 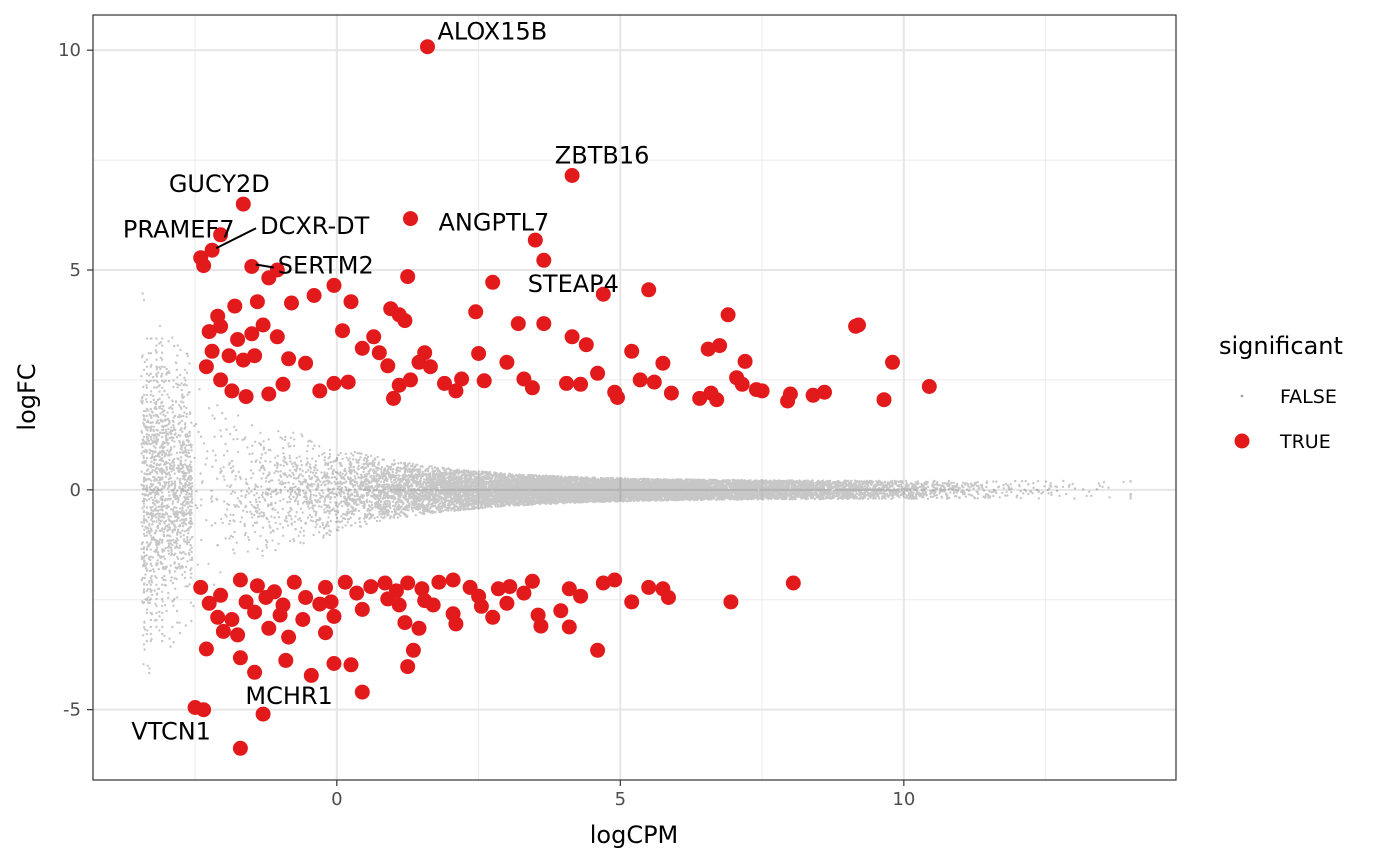 I want to click on legend-label-false: FALSE, so click(x=1308, y=397).